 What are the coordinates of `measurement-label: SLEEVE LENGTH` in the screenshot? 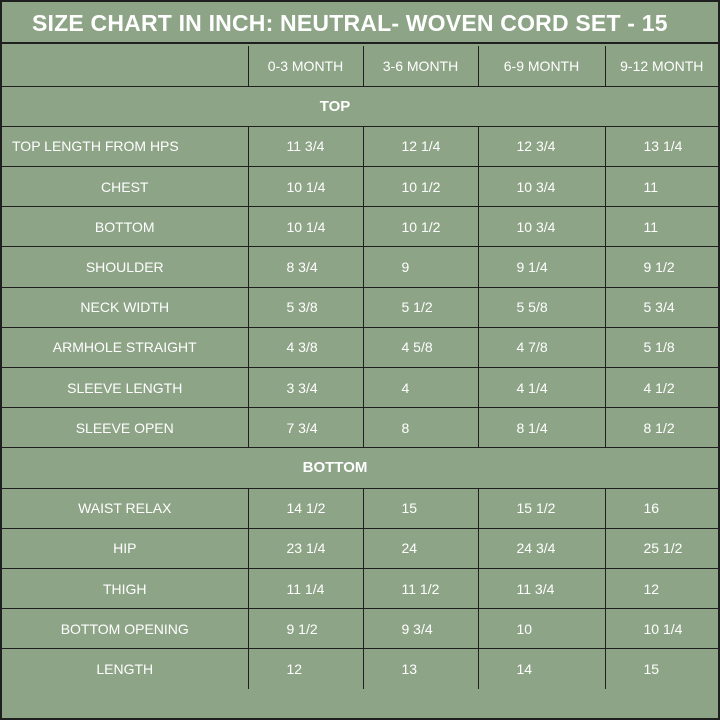 It's located at (125, 387).